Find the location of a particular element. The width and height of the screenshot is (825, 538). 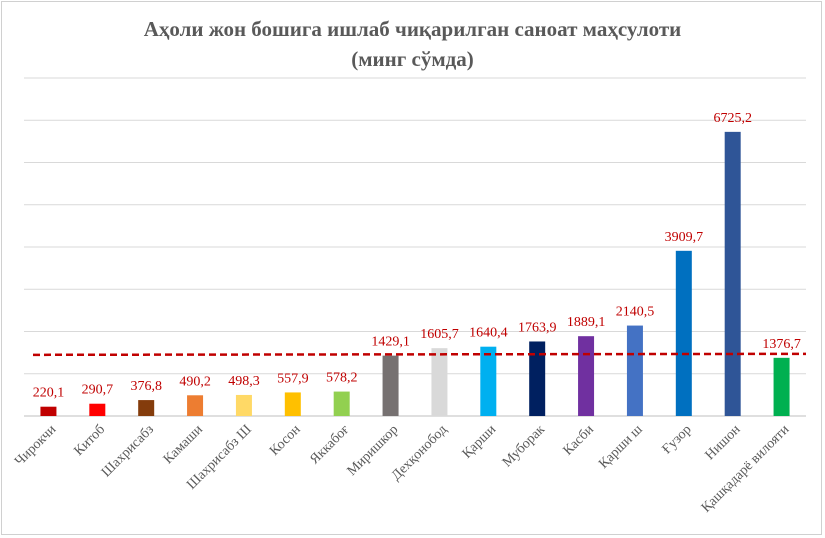

data-label: 578,2 is located at coordinates (342, 378).